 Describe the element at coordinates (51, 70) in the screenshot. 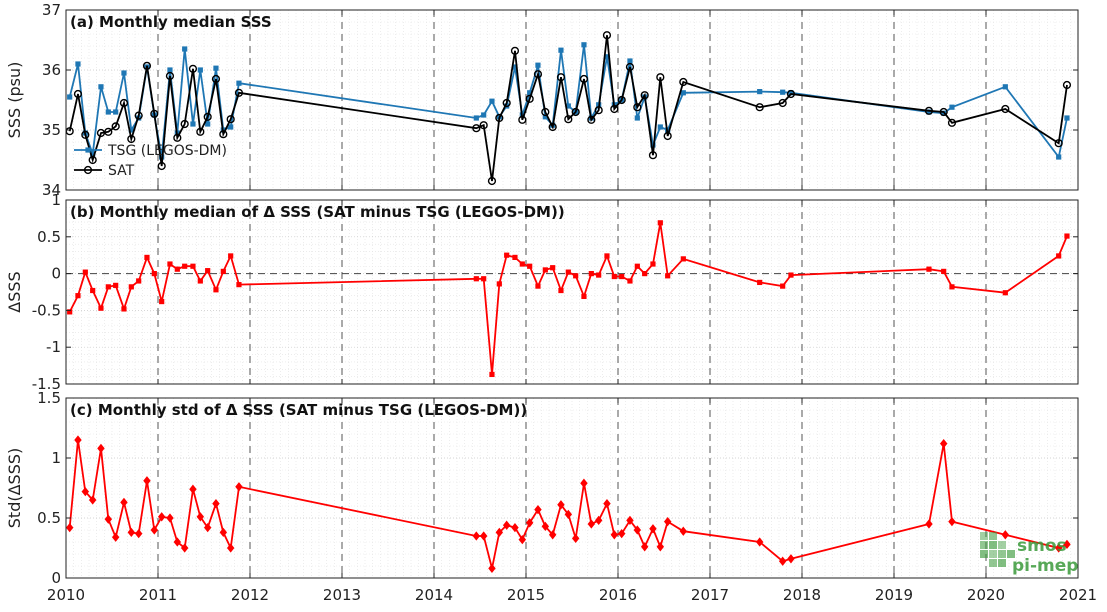

I see `y-tick-label: 36` at that location.